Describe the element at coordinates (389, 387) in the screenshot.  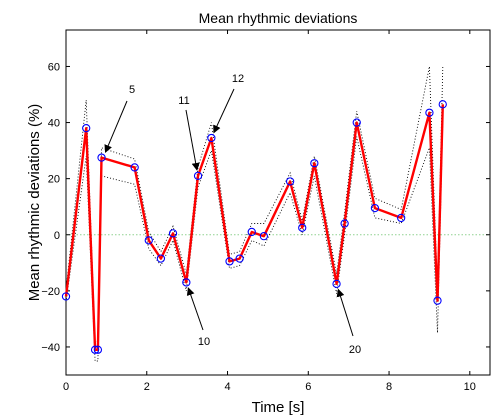
I see `x-tick-label: 8` at that location.